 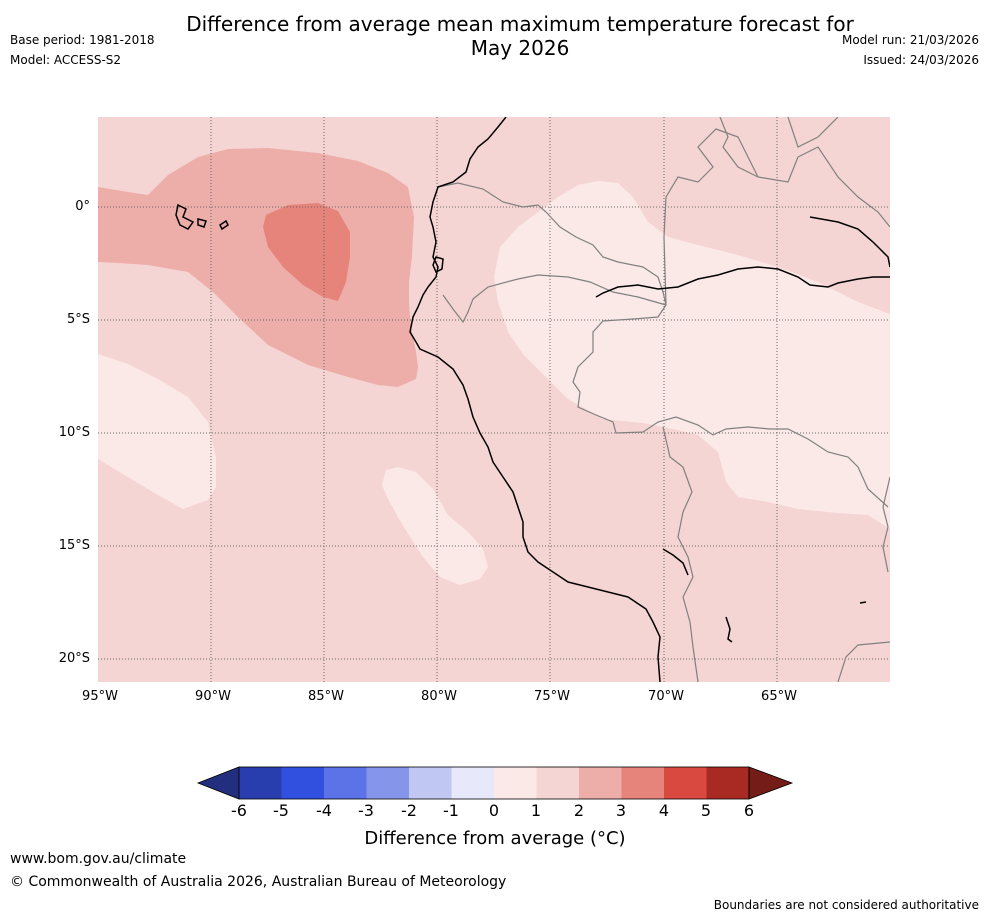 What do you see at coordinates (749, 810) in the screenshot?
I see `colorbar-tick-12: 6` at bounding box center [749, 810].